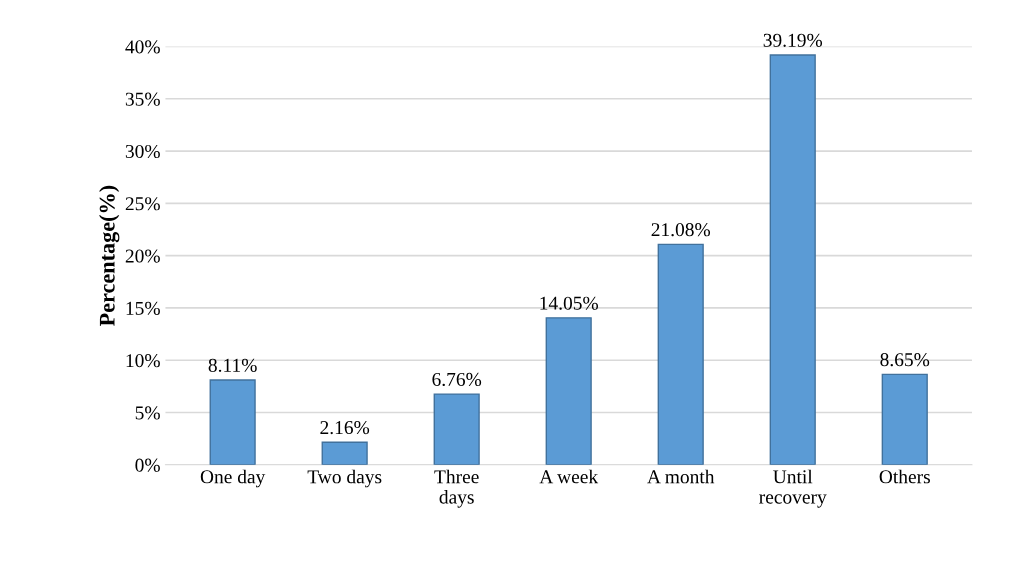 This screenshot has height=581, width=1034. What do you see at coordinates (345, 427) in the screenshot?
I see `data-label: 2.16%` at bounding box center [345, 427].